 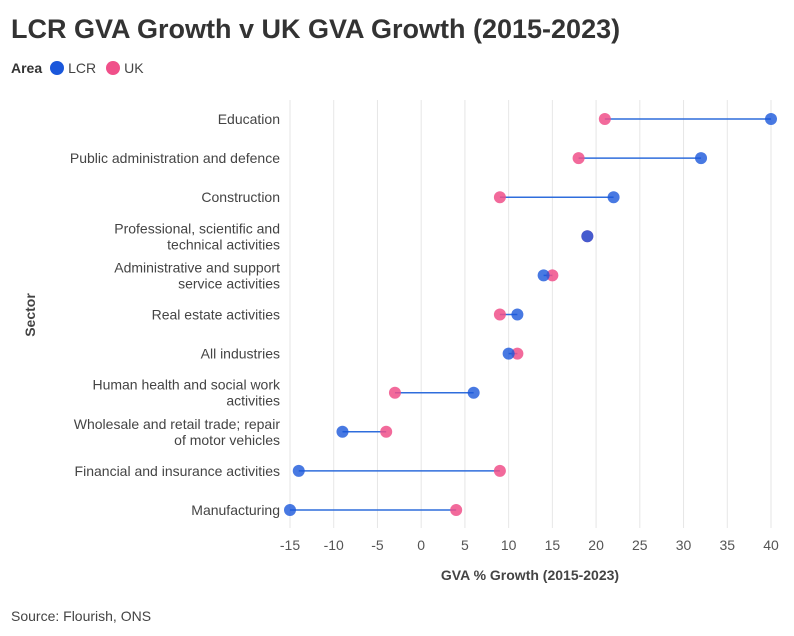 I want to click on y-tick-label: Manufacturing, so click(x=235, y=510).